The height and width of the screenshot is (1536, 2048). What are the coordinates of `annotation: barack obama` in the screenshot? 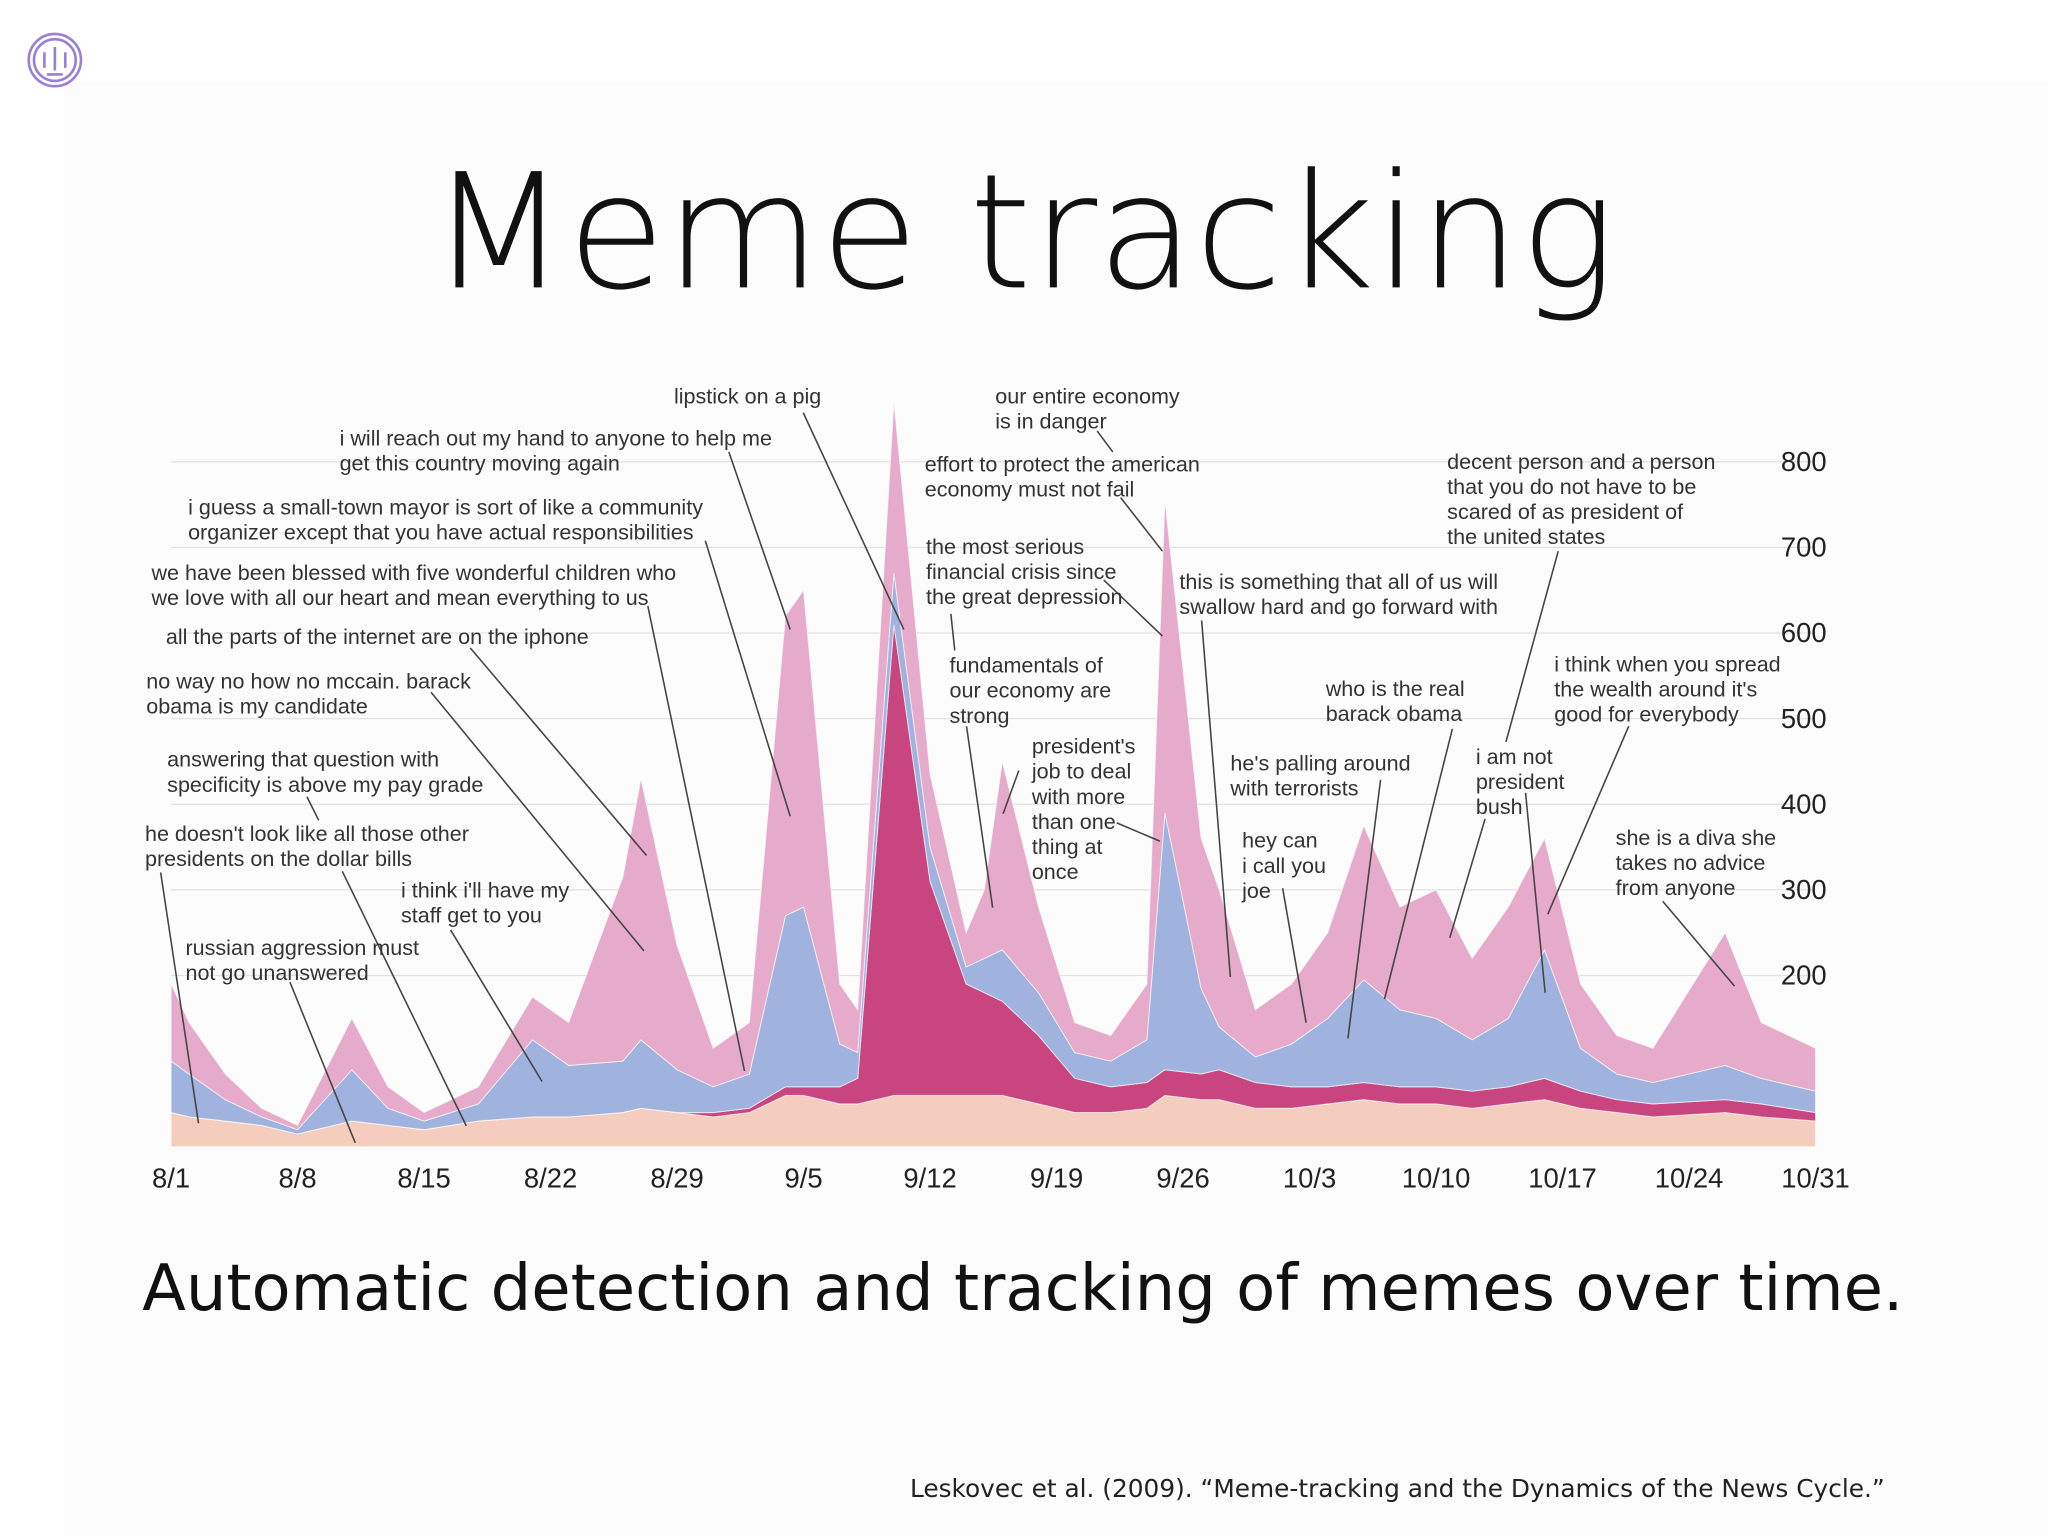 It's located at (1394, 713).